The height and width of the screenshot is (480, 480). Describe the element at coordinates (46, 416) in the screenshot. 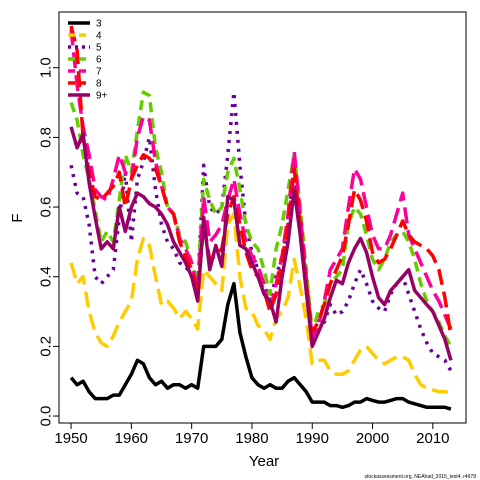

I see `y-tick-label: 0.0` at that location.